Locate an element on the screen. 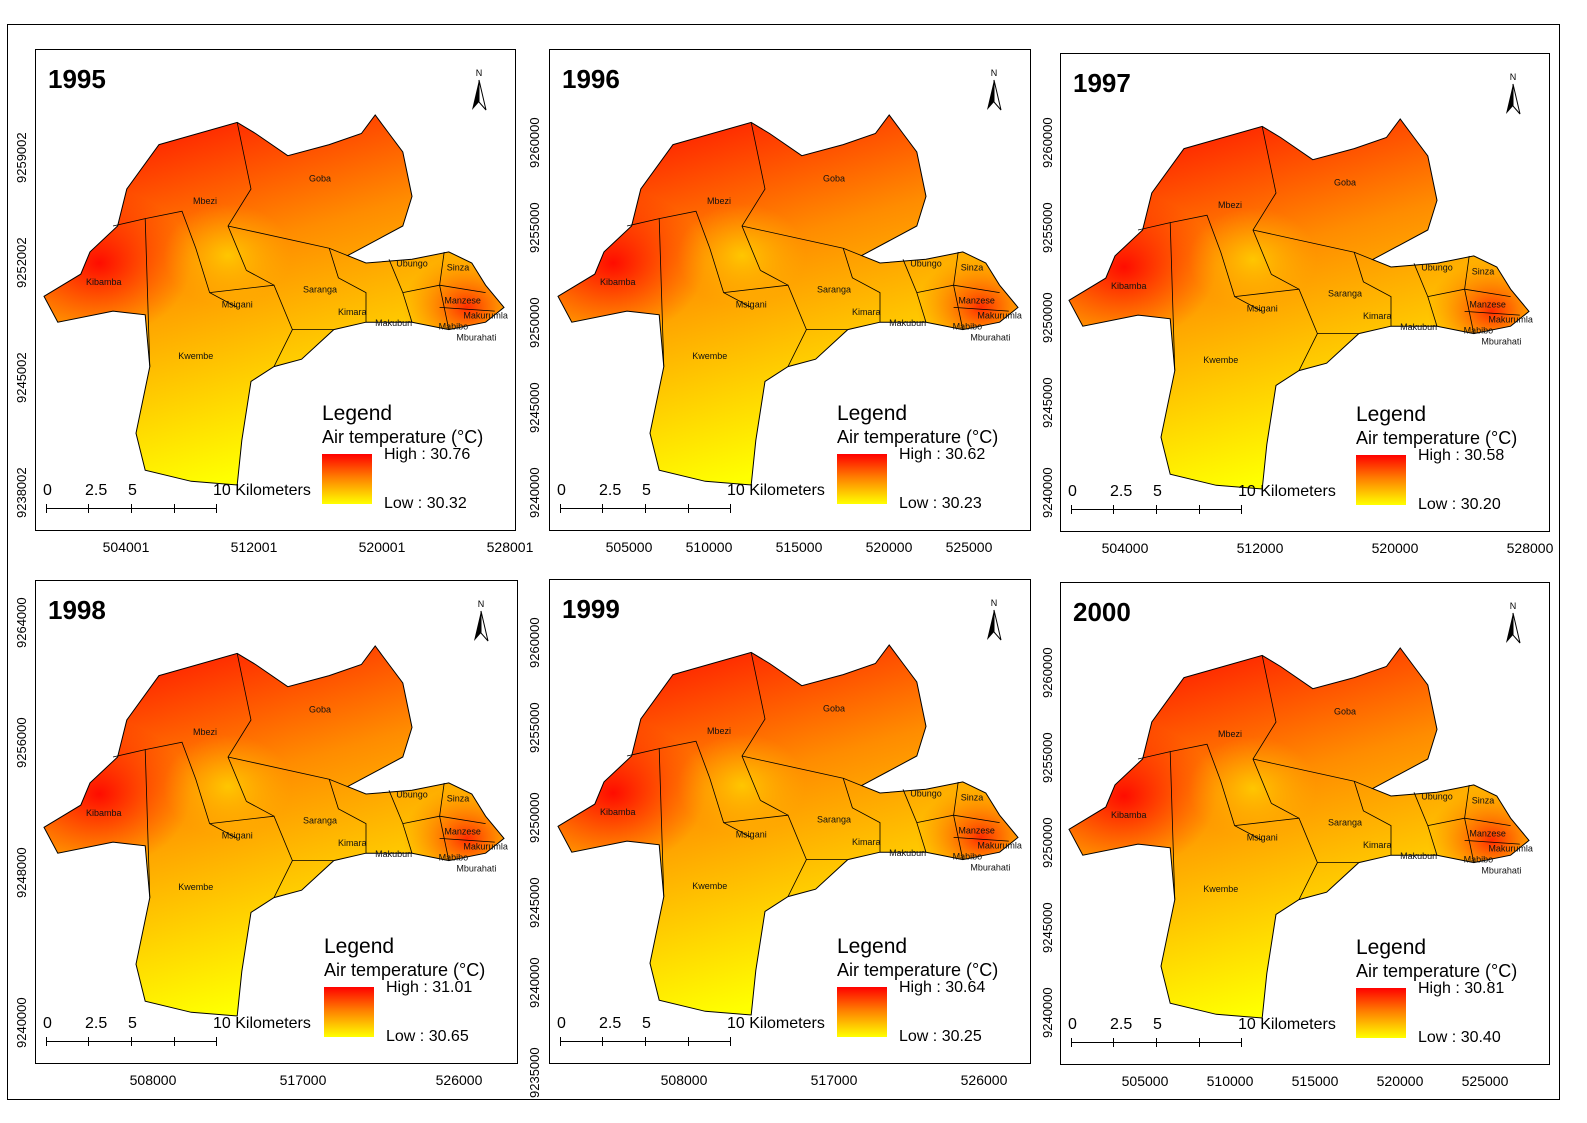 This screenshot has width=1587, height=1123. legend-low-value: Low : 30.23 is located at coordinates (940, 503).